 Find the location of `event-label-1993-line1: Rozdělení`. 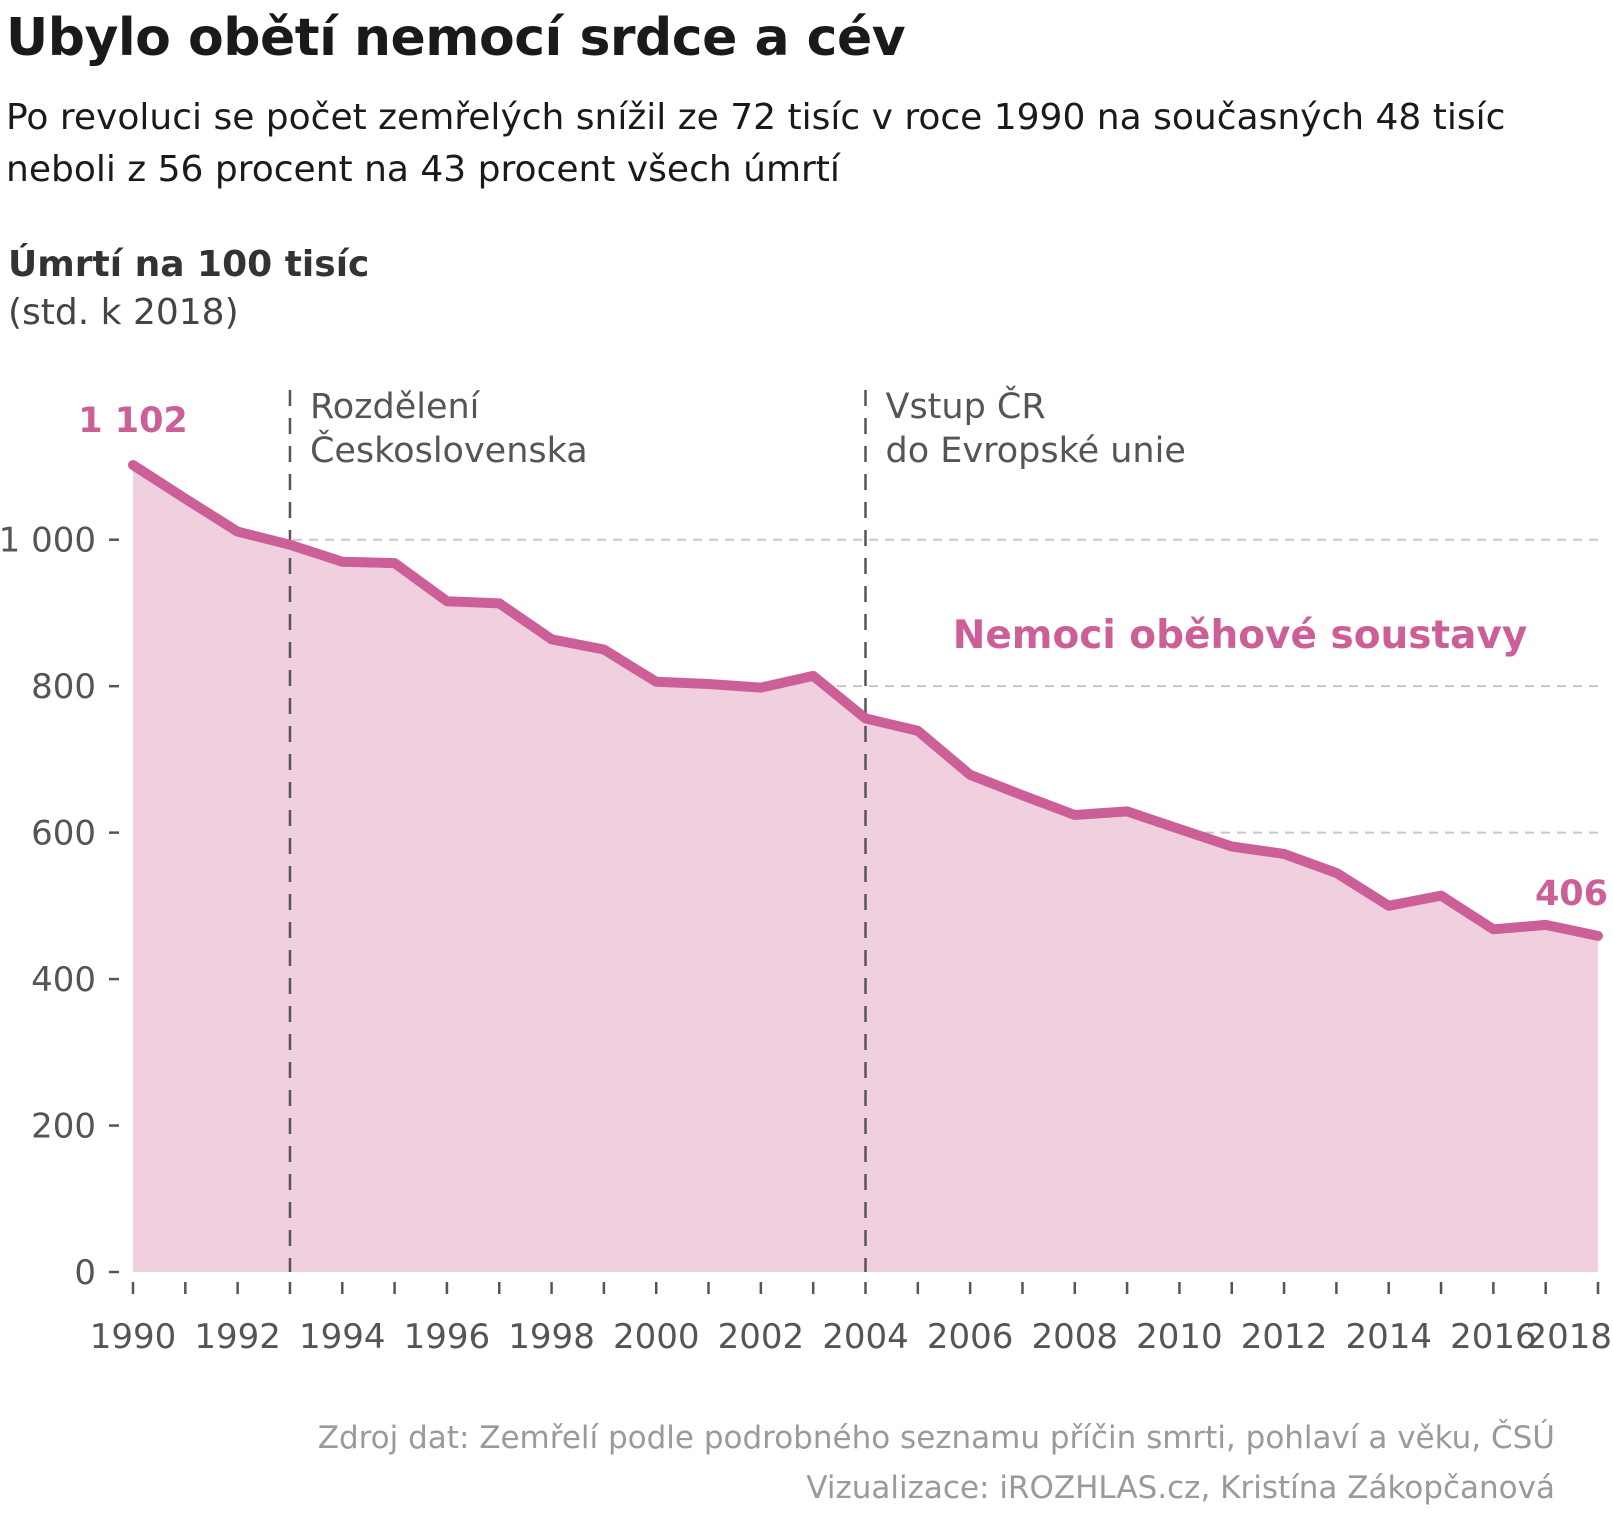

event-label-1993-line1: Rozdělení is located at coordinates (395, 407).